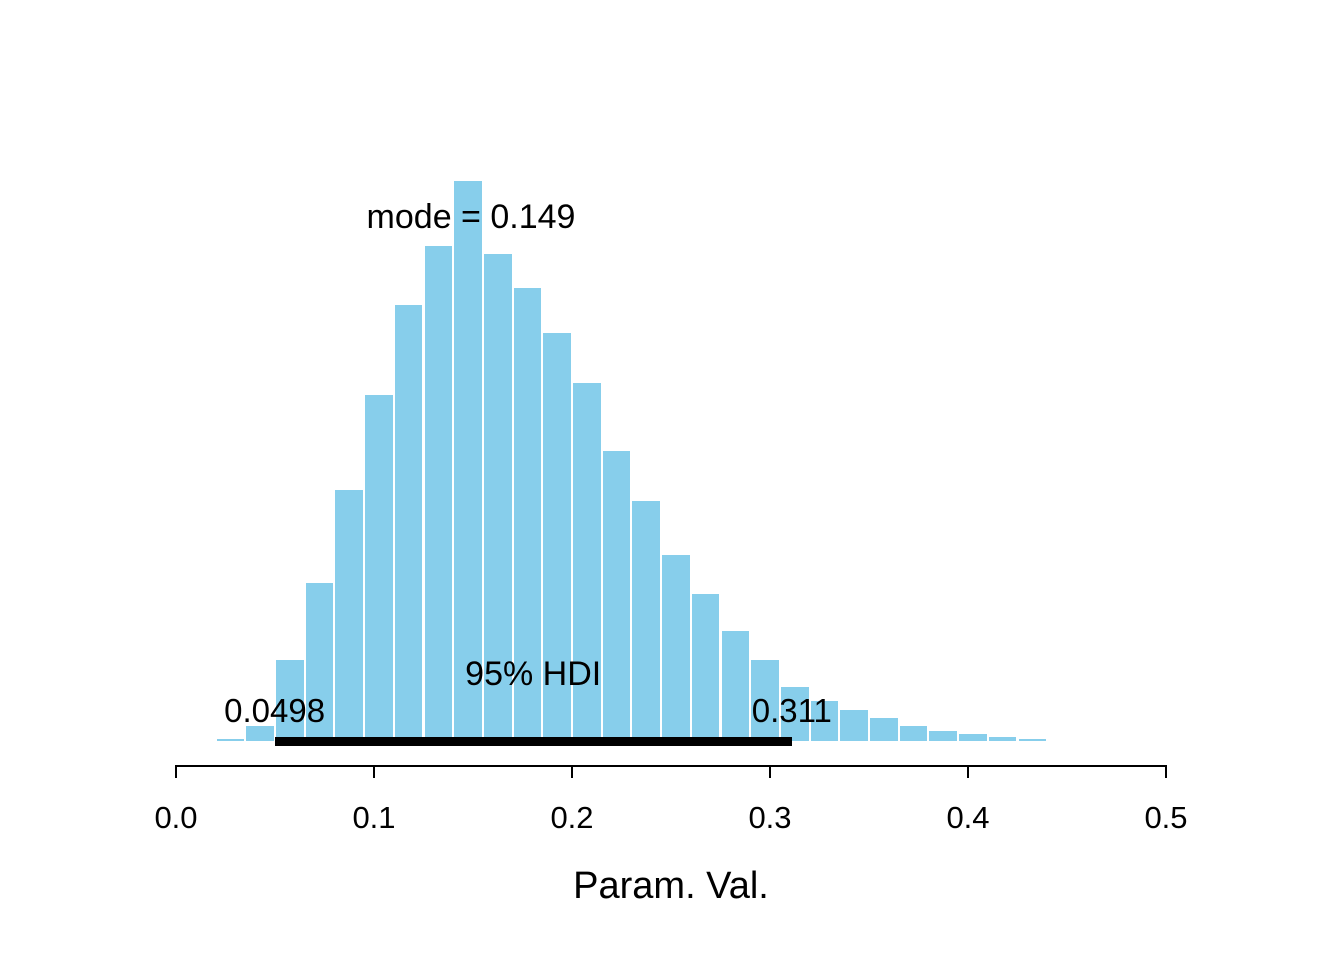  I want to click on hdi-interval-label: 95% HDI, so click(533, 674).